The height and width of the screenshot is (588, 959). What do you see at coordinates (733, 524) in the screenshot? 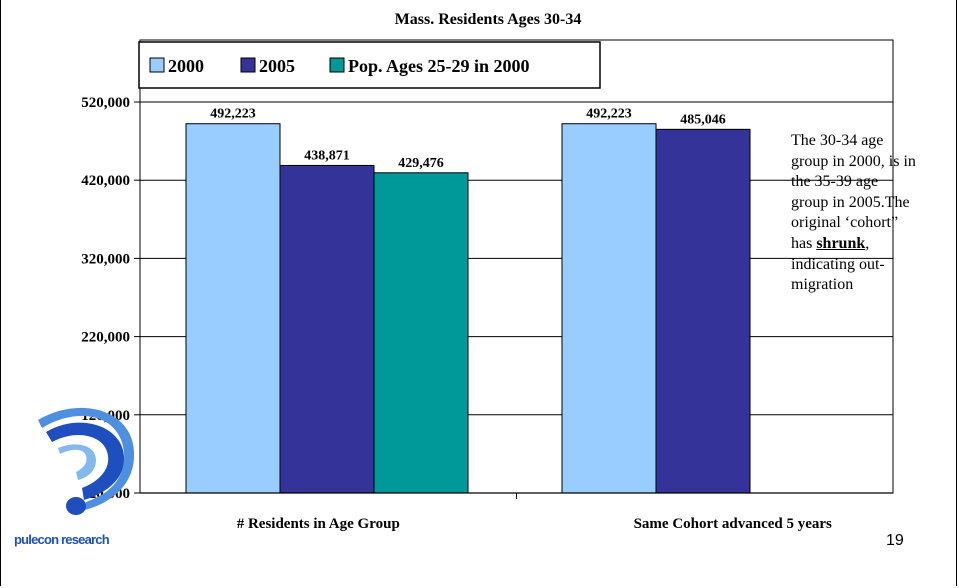
I see `category-label: Same Cohort advanced 5 years` at bounding box center [733, 524].